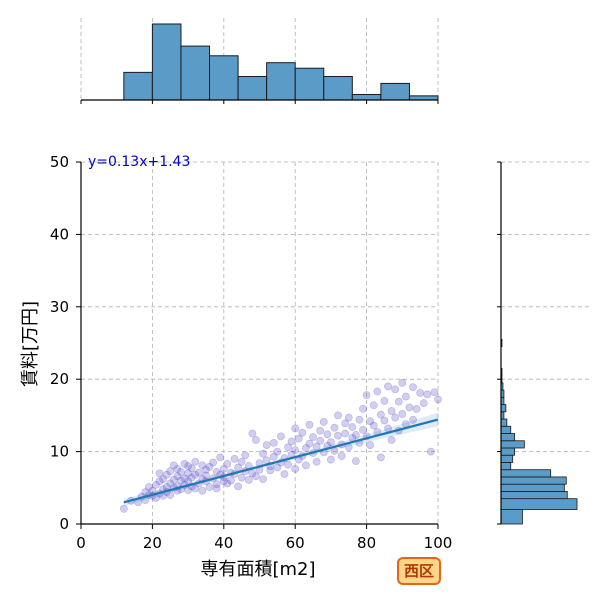 This screenshot has height=604, width=600. I want to click on x-tick-label: 100, so click(438, 543).